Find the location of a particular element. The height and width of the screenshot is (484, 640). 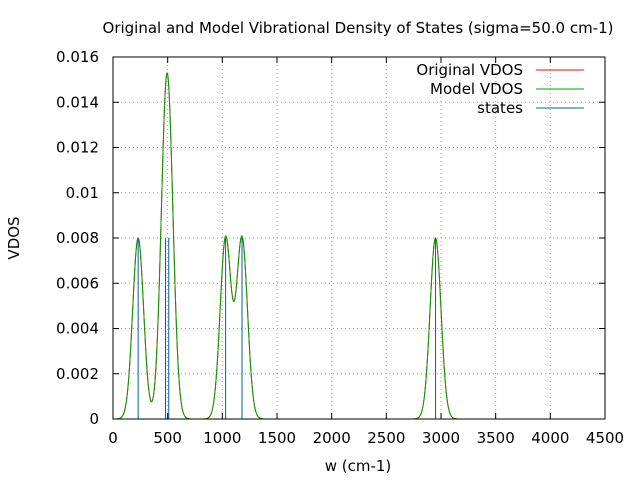

x-tick-label: 1500 is located at coordinates (277, 438).